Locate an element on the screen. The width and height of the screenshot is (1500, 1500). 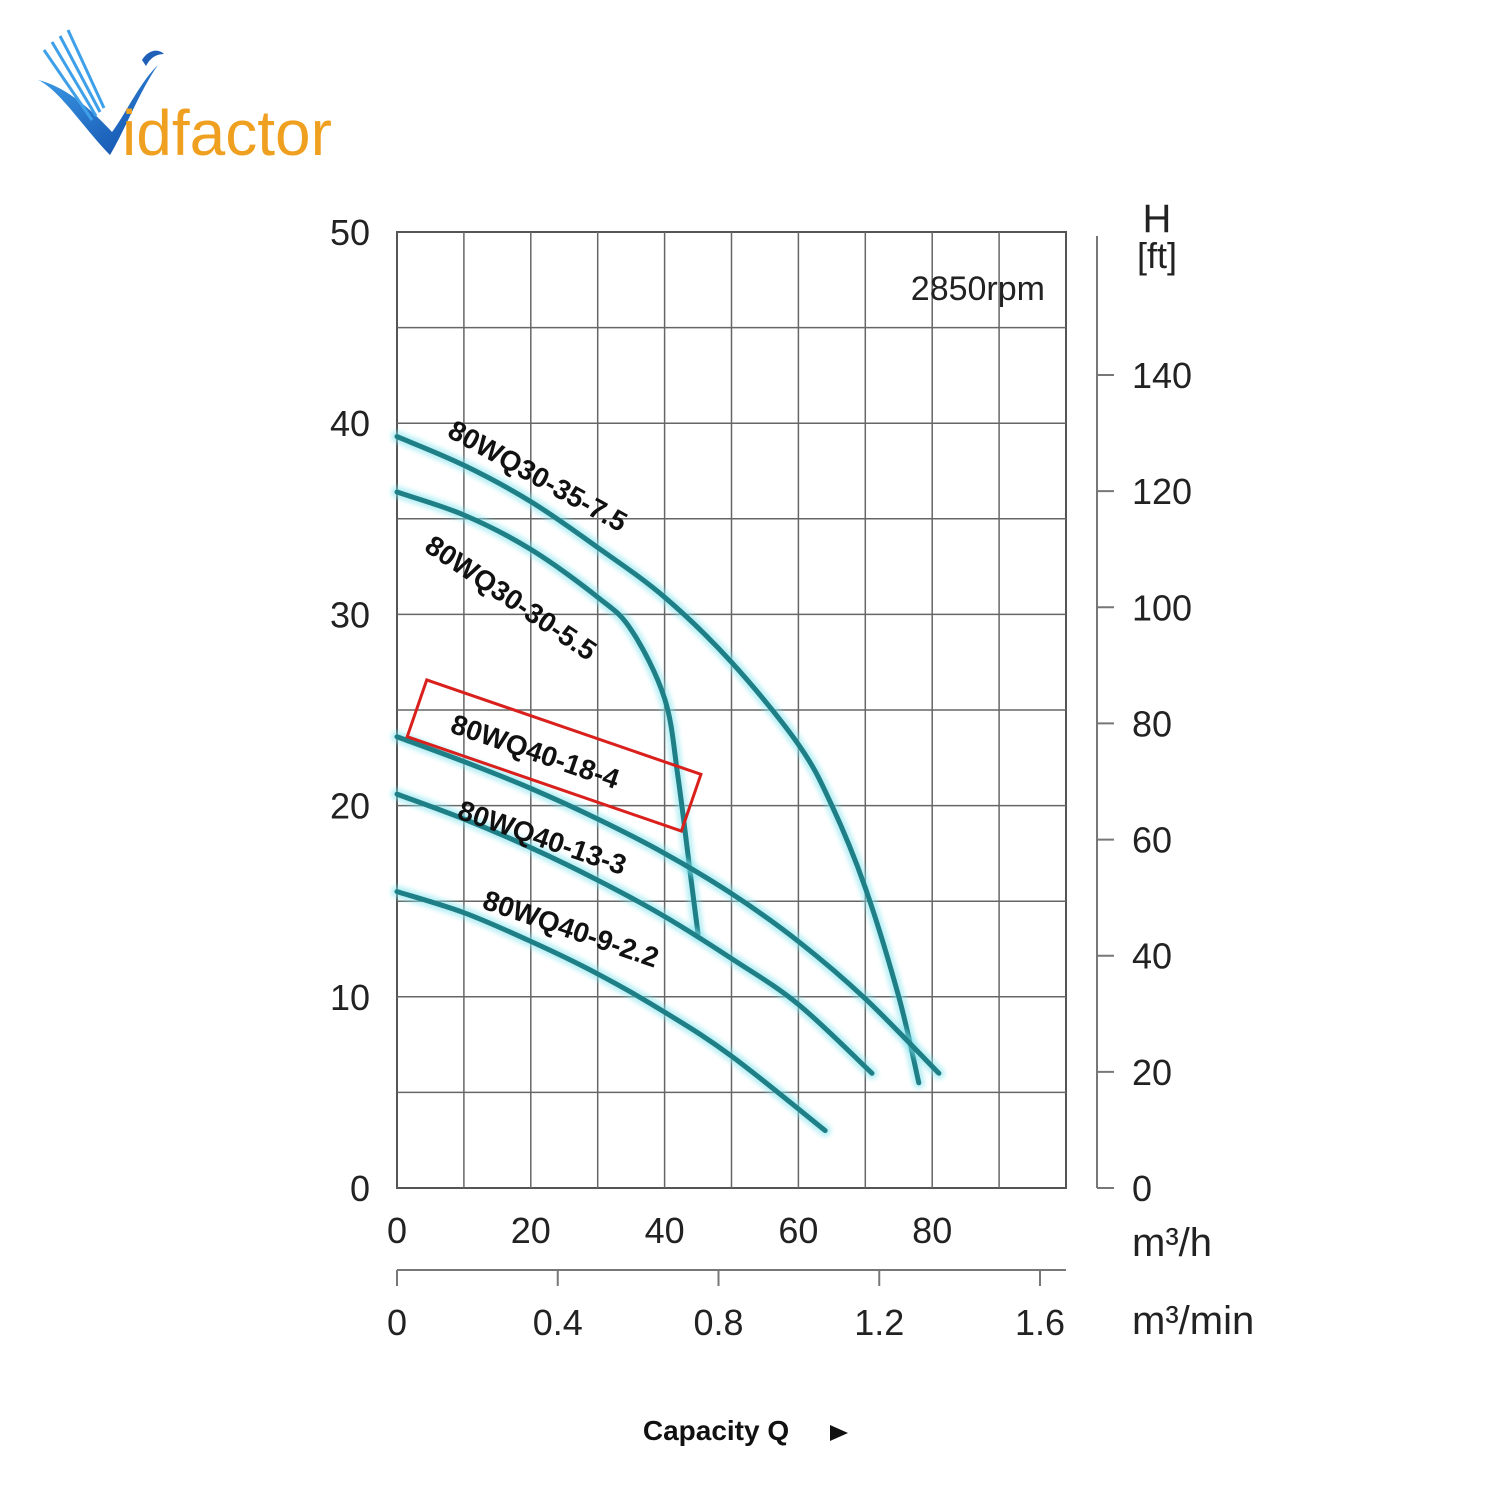
y-tick-label: 0 is located at coordinates (360, 1188).